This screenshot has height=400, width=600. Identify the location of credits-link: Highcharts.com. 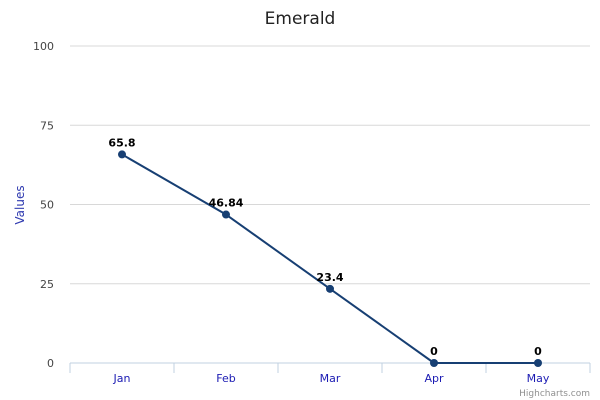
(554, 394).